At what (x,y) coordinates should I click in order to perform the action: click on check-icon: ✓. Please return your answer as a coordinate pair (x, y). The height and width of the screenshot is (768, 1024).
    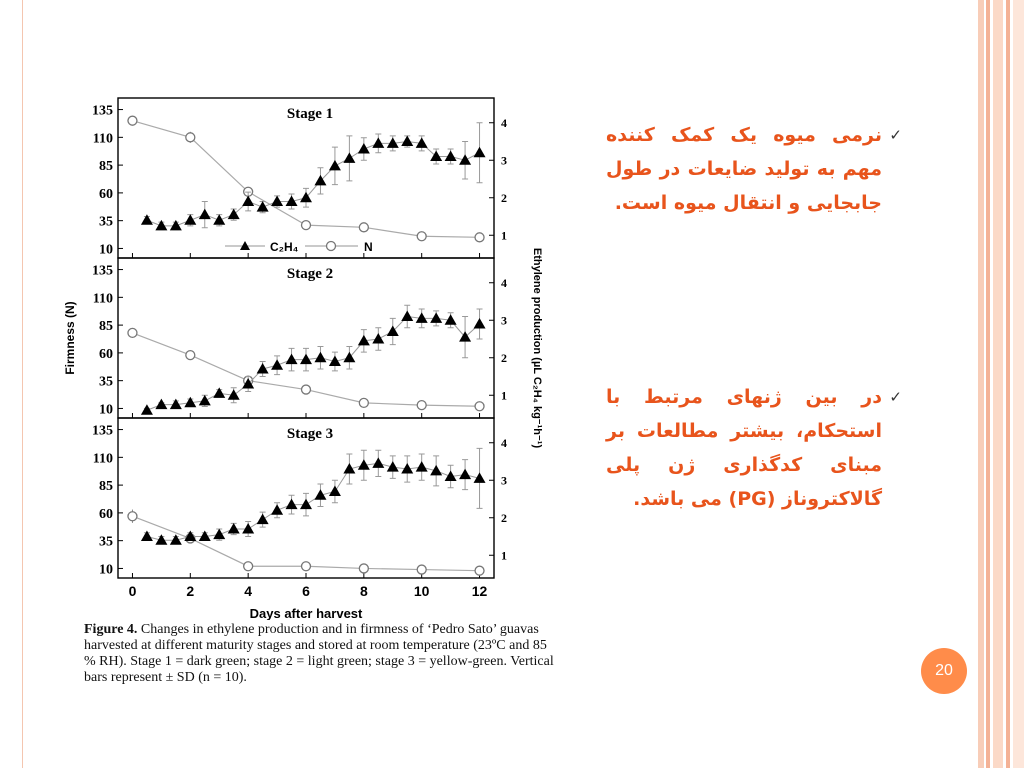
    Looking at the image, I should click on (895, 397).